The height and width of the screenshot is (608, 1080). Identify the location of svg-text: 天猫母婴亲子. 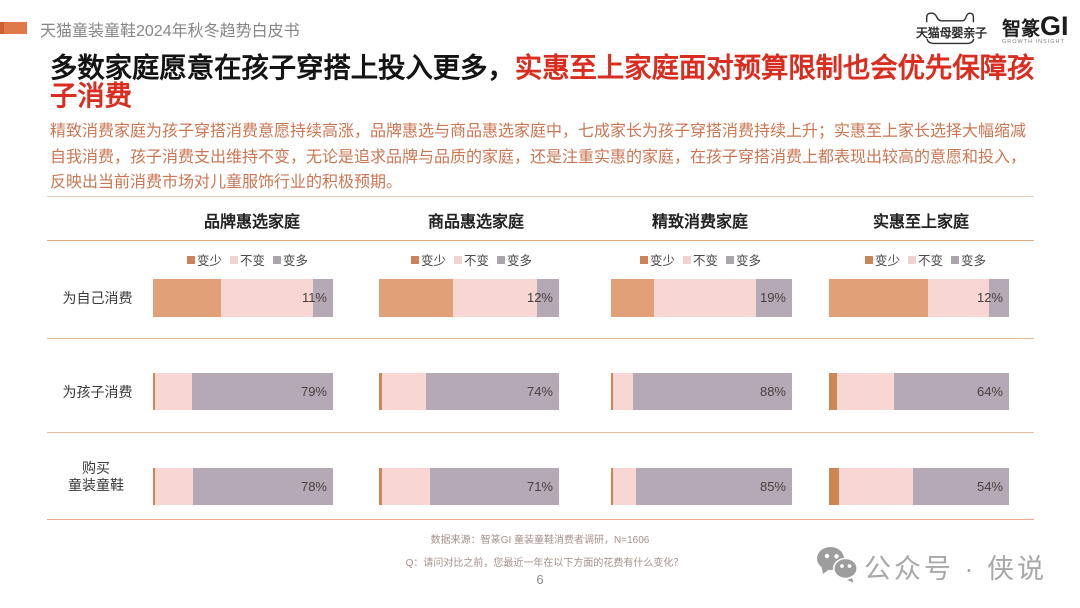
(951, 32).